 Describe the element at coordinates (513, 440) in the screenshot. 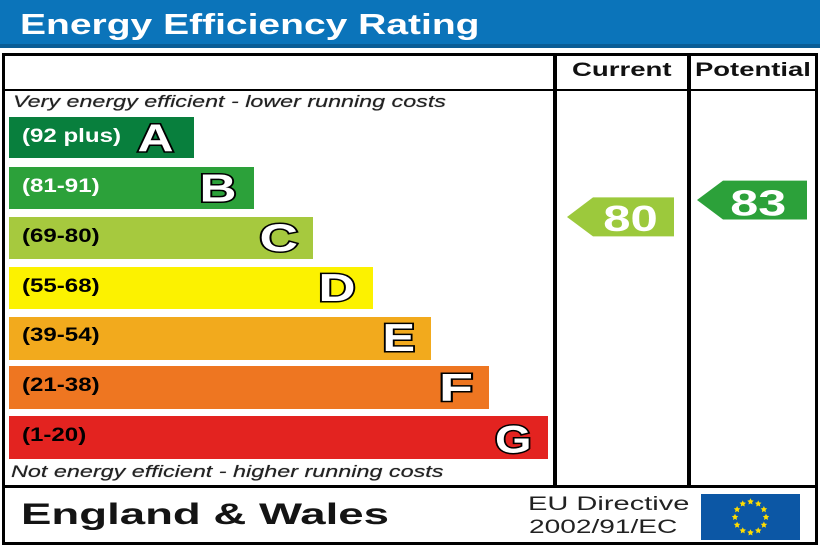

I see `svg-text: G` at that location.